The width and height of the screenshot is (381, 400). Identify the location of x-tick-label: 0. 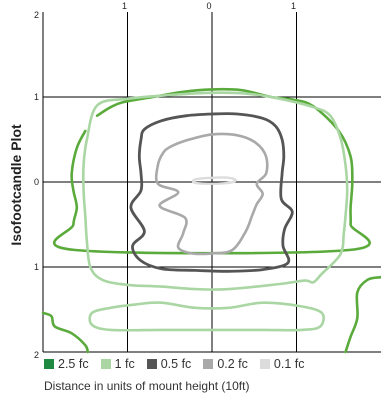
(208, 6).